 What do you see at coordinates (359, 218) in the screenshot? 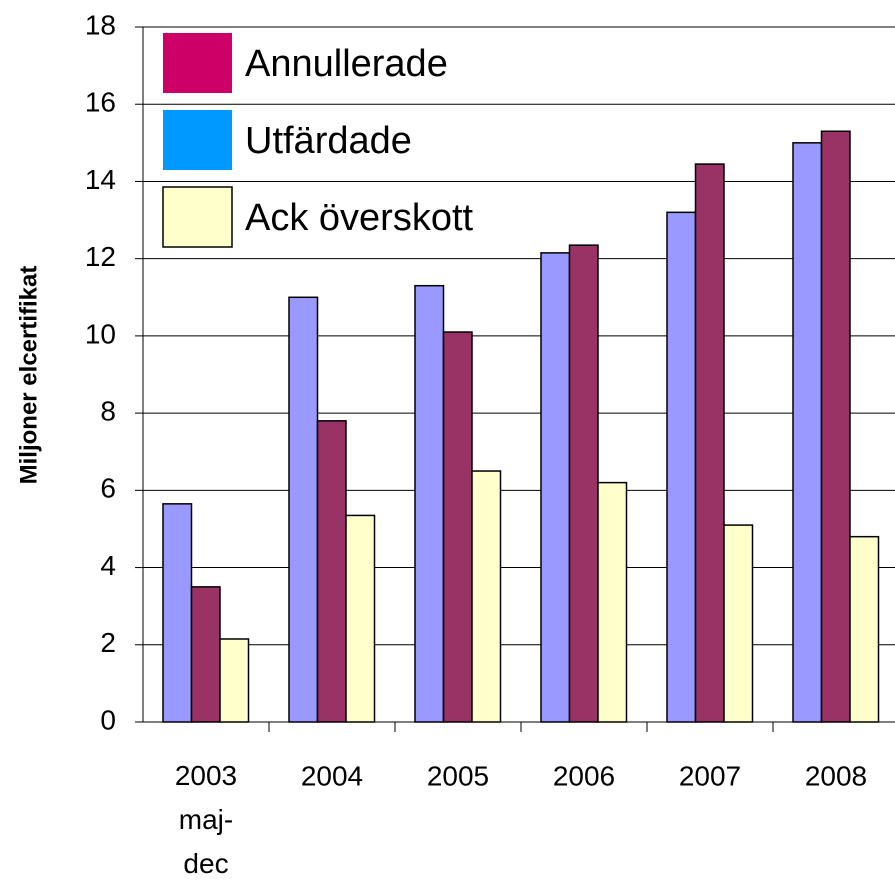
I see `legend-label: Ack överskott` at bounding box center [359, 218].